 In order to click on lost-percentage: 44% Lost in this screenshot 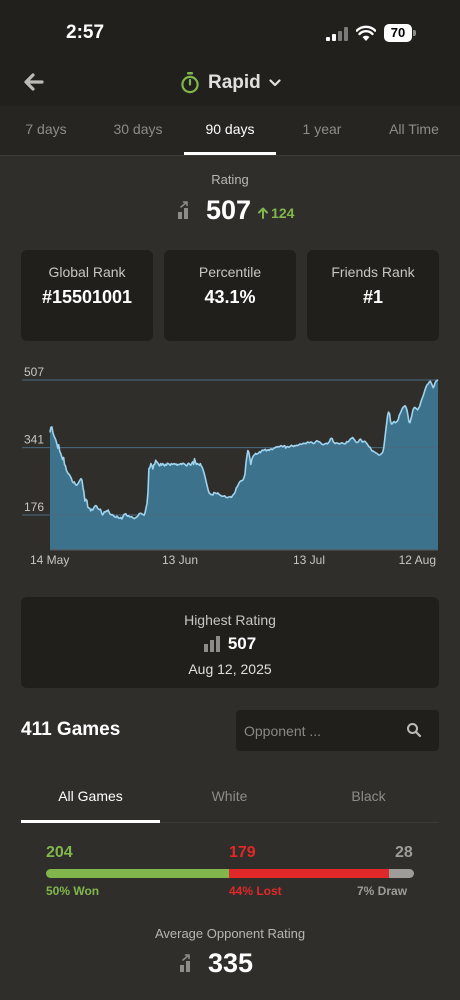, I will do `click(255, 891)`.